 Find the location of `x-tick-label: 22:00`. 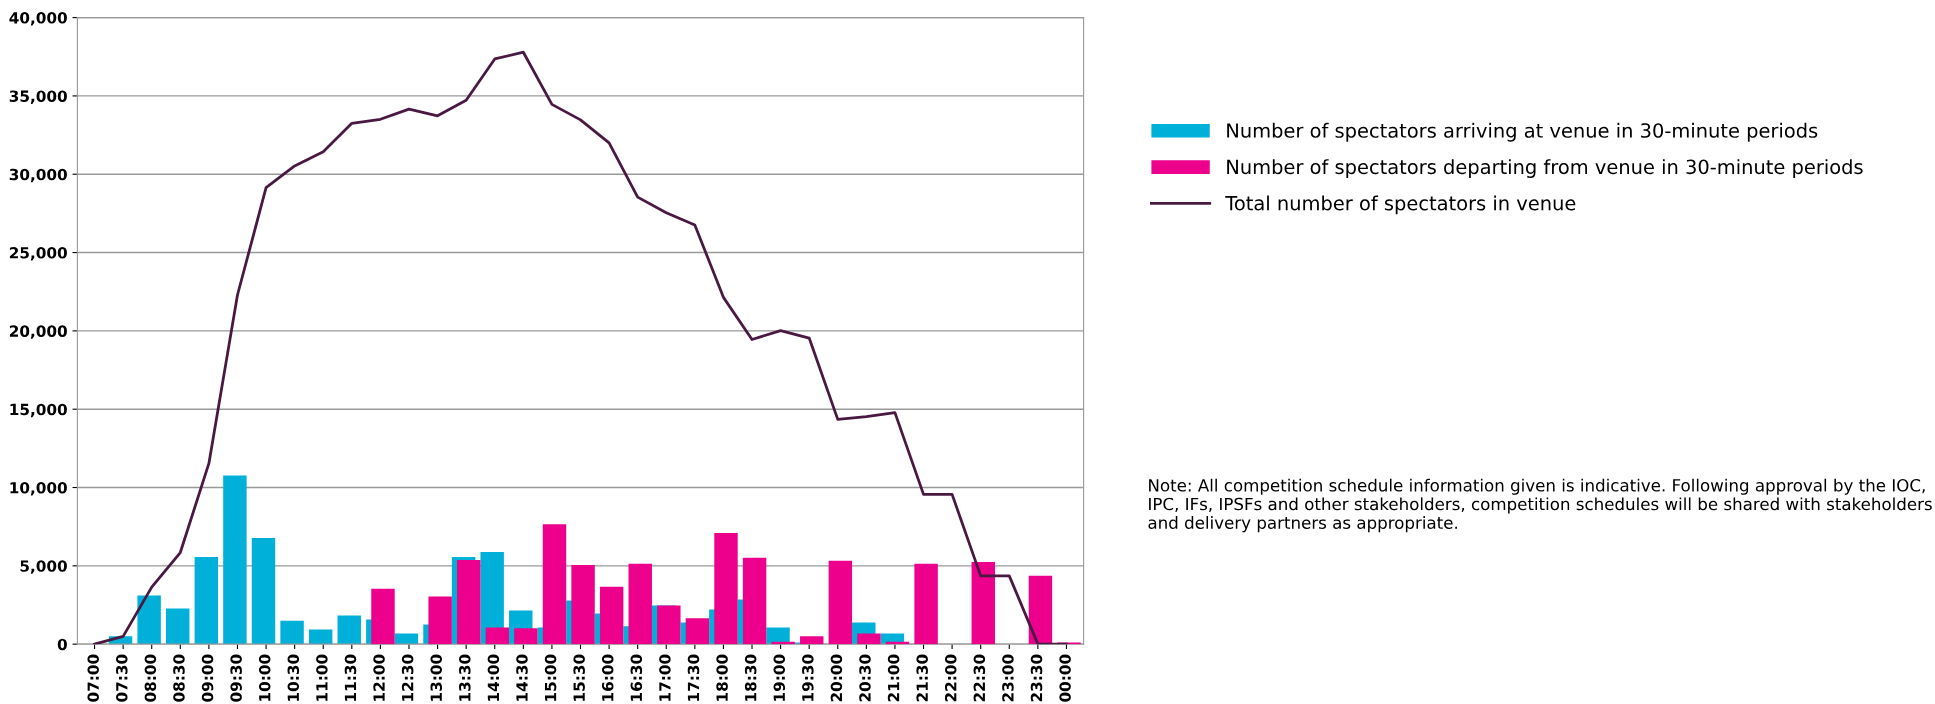

x-tick-label: 22:00 is located at coordinates (950, 678).